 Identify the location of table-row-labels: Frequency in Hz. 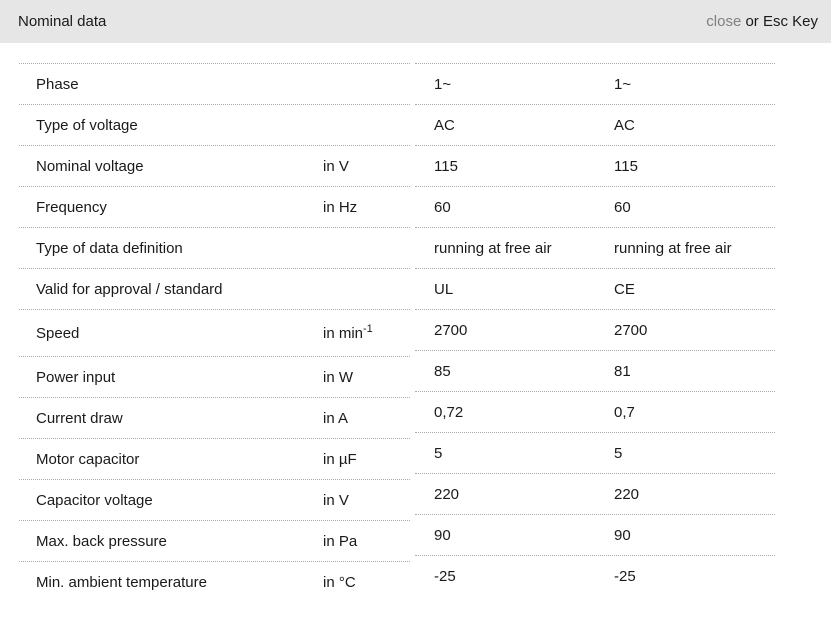
(214, 206).